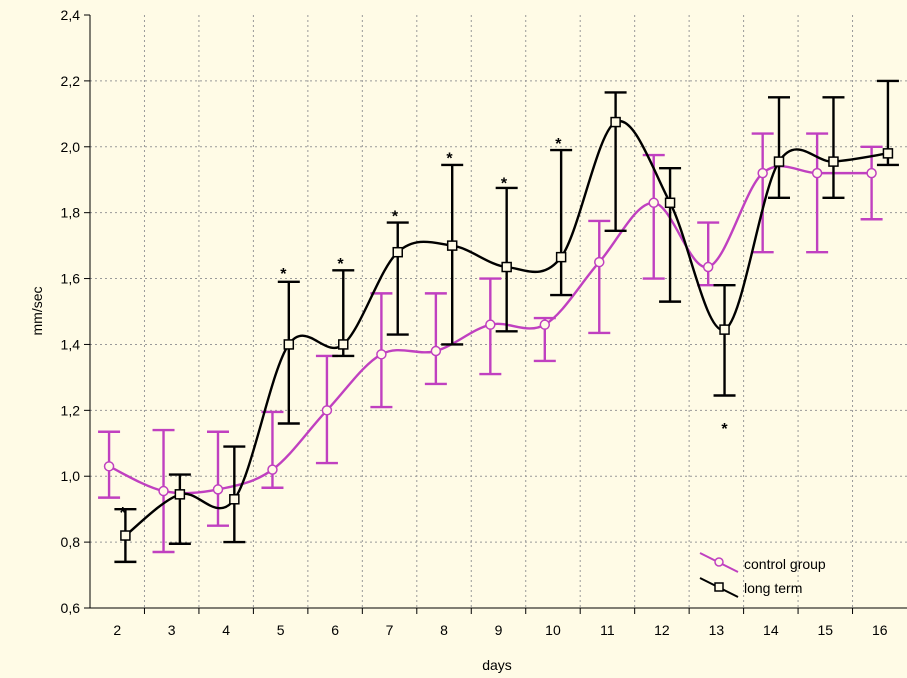  I want to click on y-axis-title: mm/sec, so click(37, 311).